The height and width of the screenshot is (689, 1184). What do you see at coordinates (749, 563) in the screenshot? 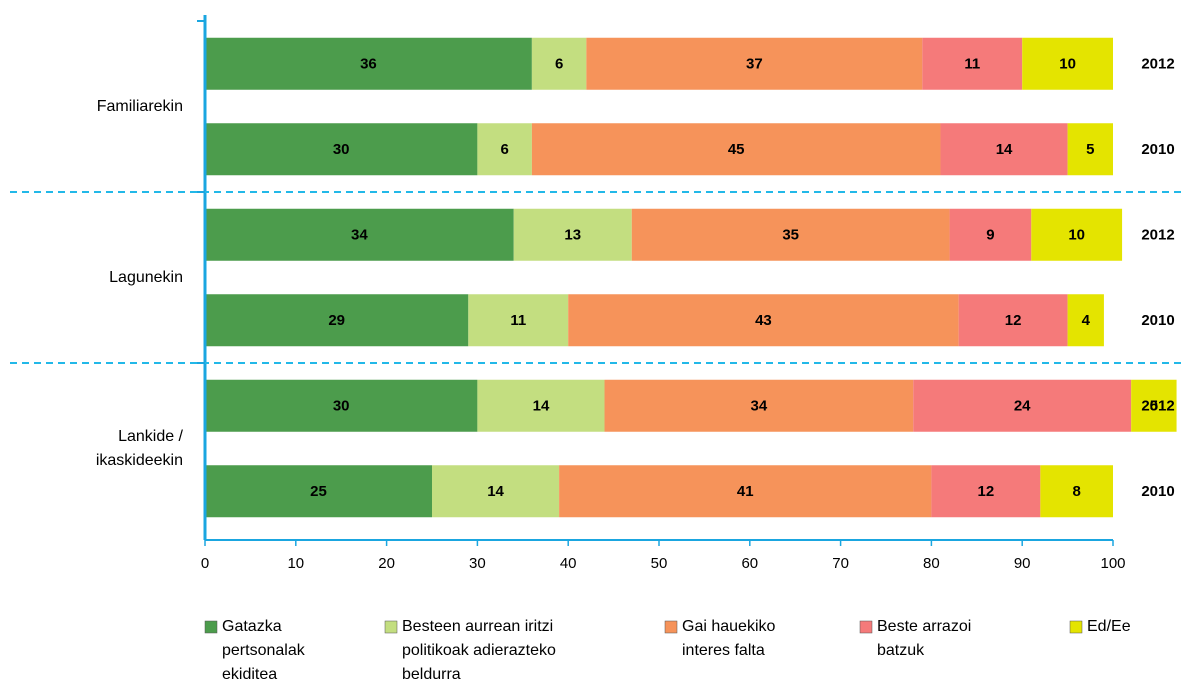
I see `x-tick-label: 60` at bounding box center [749, 563].